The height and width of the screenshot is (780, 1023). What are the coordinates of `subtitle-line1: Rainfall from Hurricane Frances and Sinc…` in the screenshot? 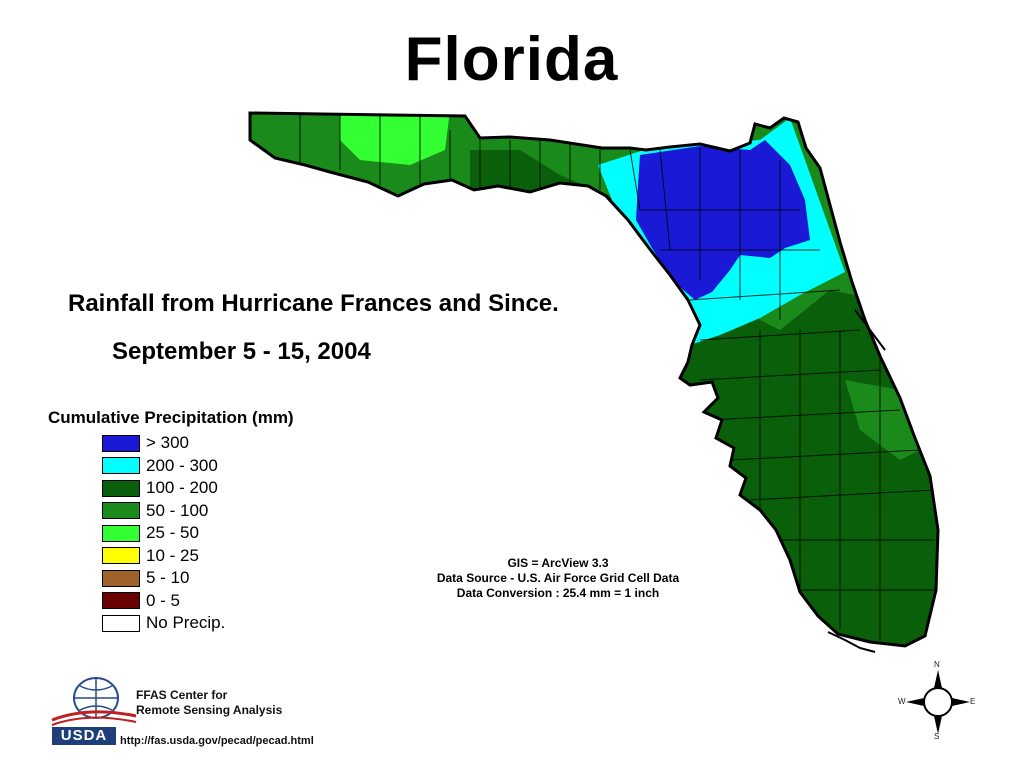 It's located at (313, 303).